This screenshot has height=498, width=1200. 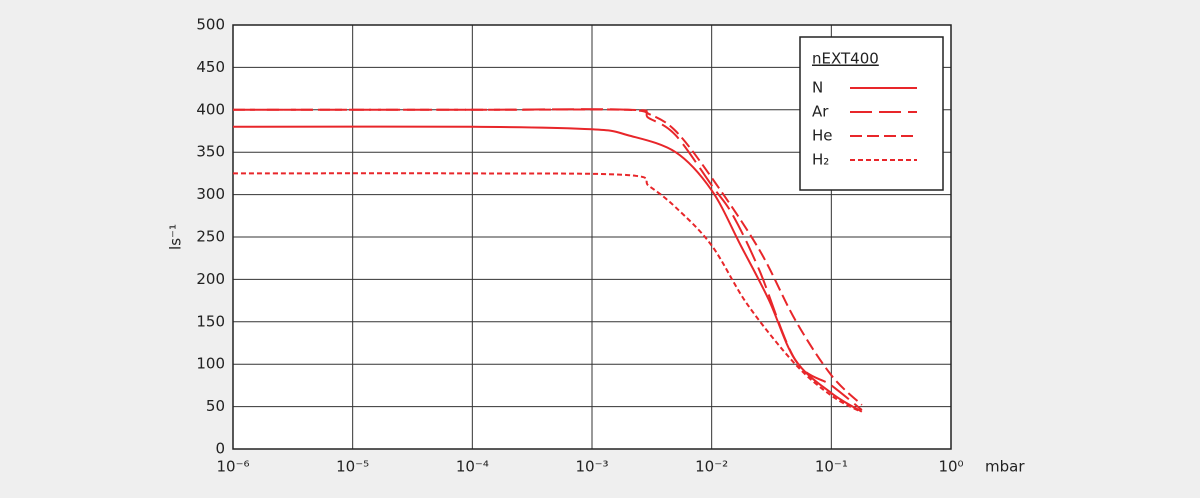 What do you see at coordinates (950, 467) in the screenshot?
I see `x-tick-label: 10⁰` at bounding box center [950, 467].